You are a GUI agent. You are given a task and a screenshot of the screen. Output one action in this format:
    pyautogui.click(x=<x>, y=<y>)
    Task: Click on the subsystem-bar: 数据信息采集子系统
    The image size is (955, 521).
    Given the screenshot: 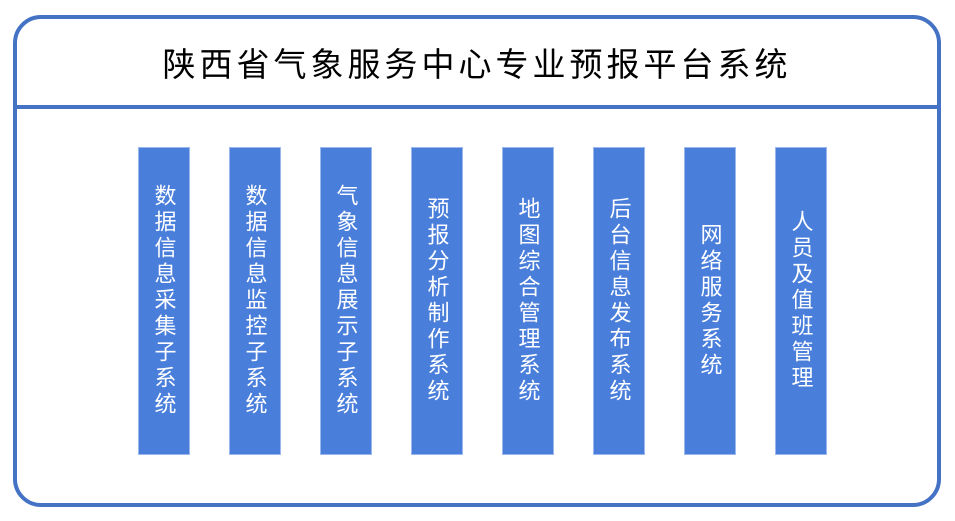 What is the action you would take?
    pyautogui.click(x=163, y=301)
    